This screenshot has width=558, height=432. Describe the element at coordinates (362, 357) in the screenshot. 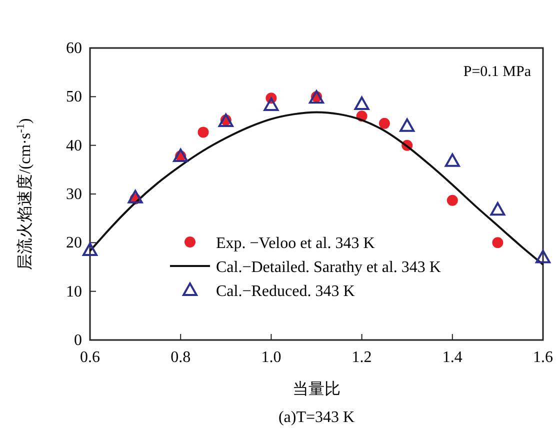

I see `x-tick-label: 1.2` at that location.